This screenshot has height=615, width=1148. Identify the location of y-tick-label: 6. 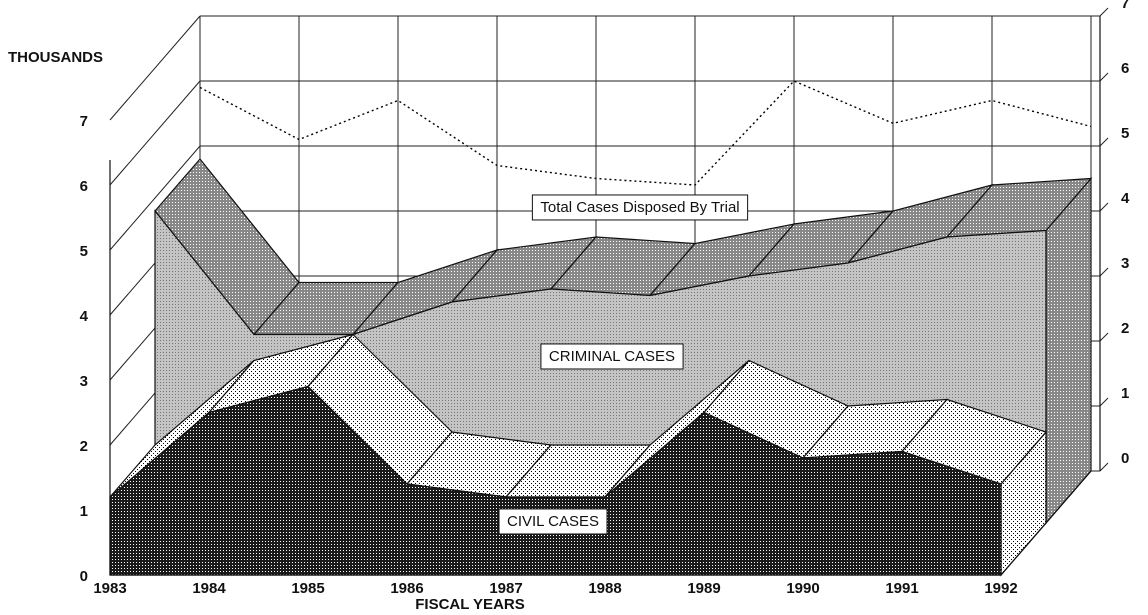
(84, 186).